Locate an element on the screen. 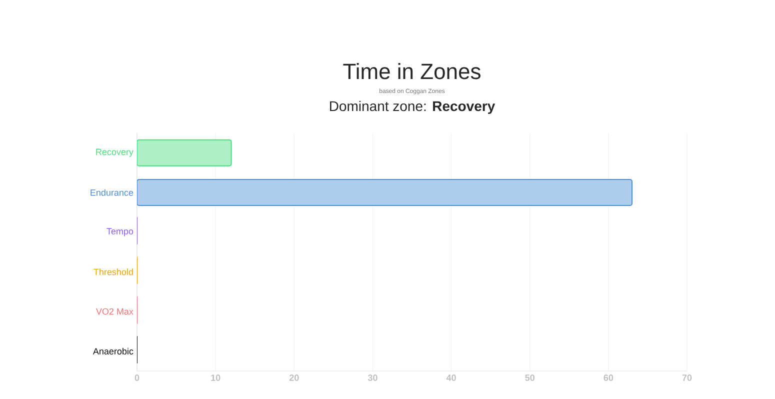 The width and height of the screenshot is (775, 399). chart-title: Time in Zones is located at coordinates (411, 71).